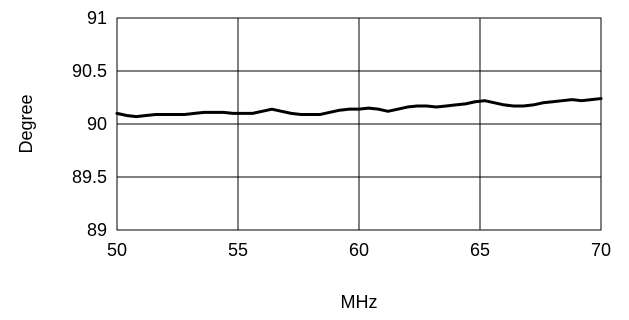 This screenshot has height=320, width=629. What do you see at coordinates (480, 250) in the screenshot?
I see `x-tick-label: 65` at bounding box center [480, 250].